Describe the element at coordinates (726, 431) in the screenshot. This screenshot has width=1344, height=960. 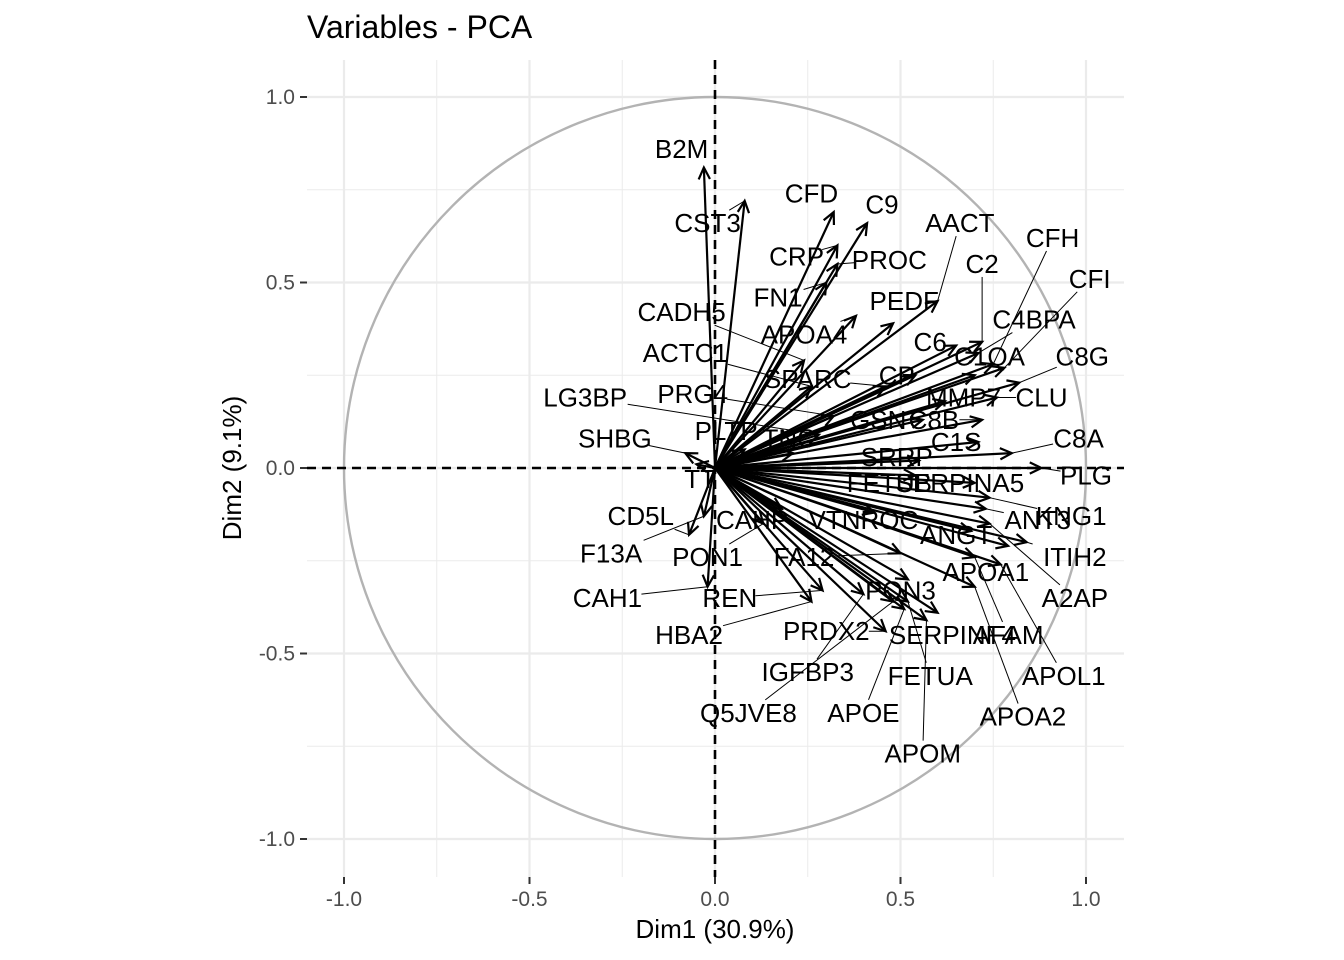
I see `label-PLTP: PLTP` at that location.